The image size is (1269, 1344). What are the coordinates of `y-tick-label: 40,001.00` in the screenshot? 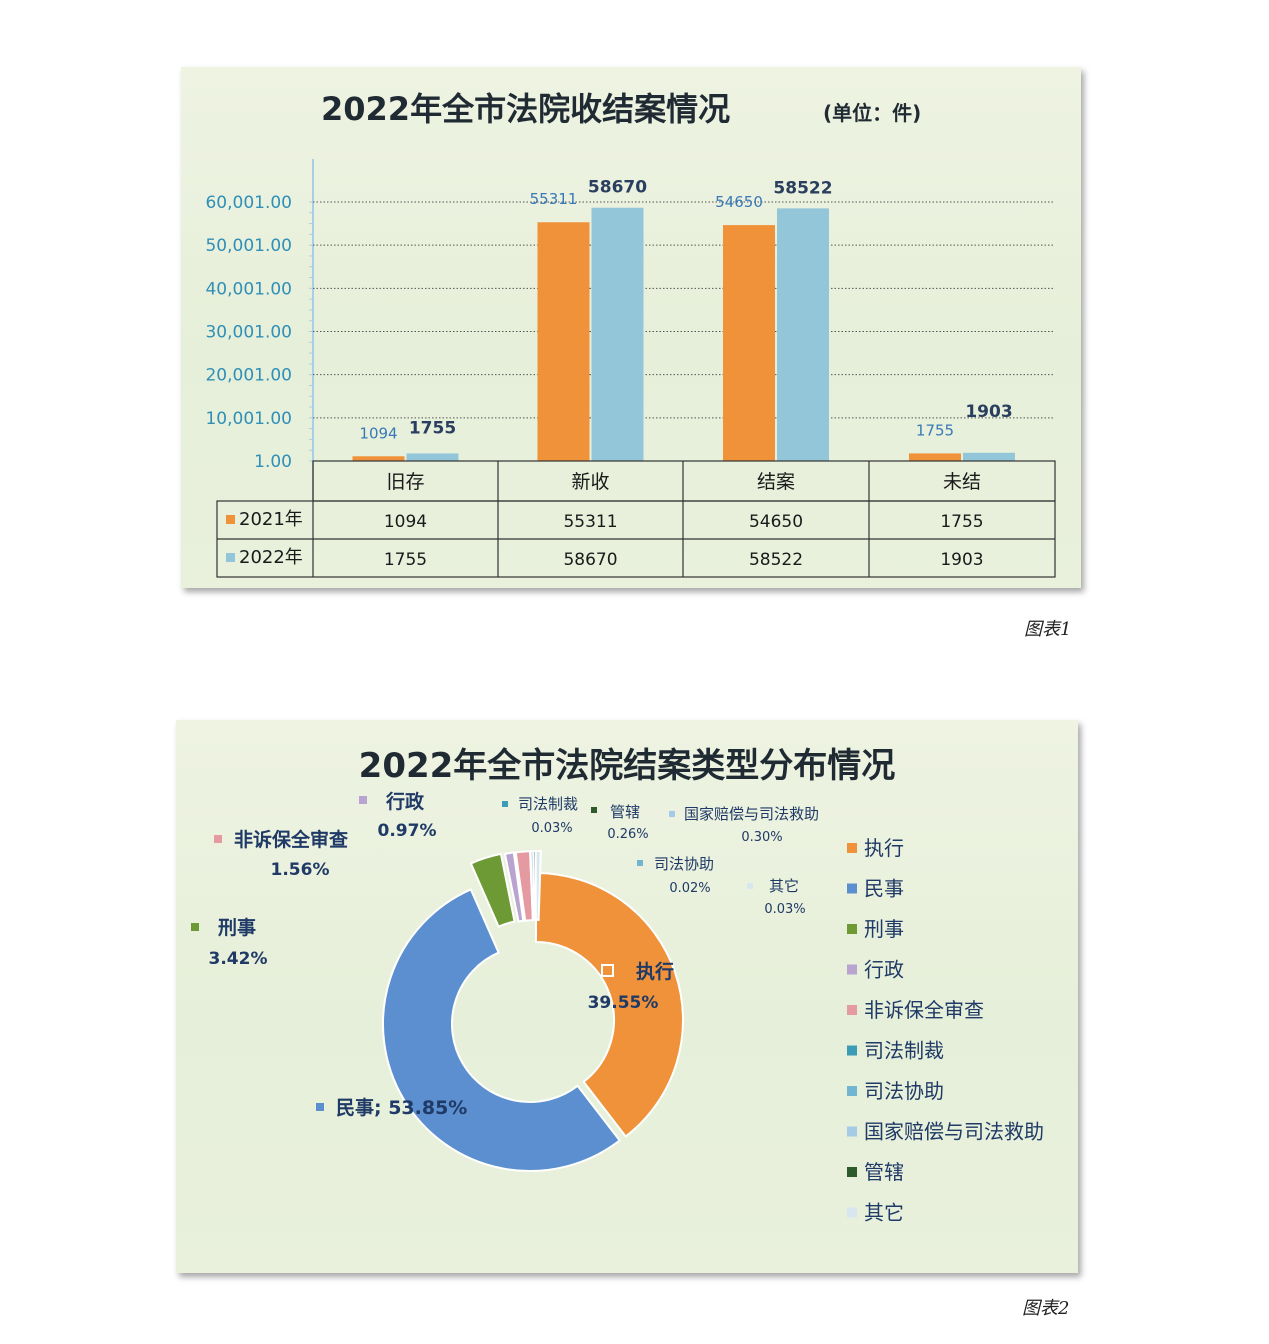 It's located at (248, 289).